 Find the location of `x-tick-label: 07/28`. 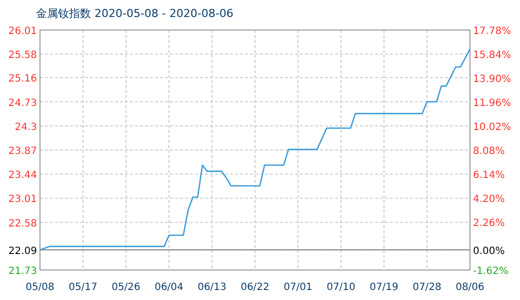

x-tick-label: 07/28 is located at coordinates (427, 287).